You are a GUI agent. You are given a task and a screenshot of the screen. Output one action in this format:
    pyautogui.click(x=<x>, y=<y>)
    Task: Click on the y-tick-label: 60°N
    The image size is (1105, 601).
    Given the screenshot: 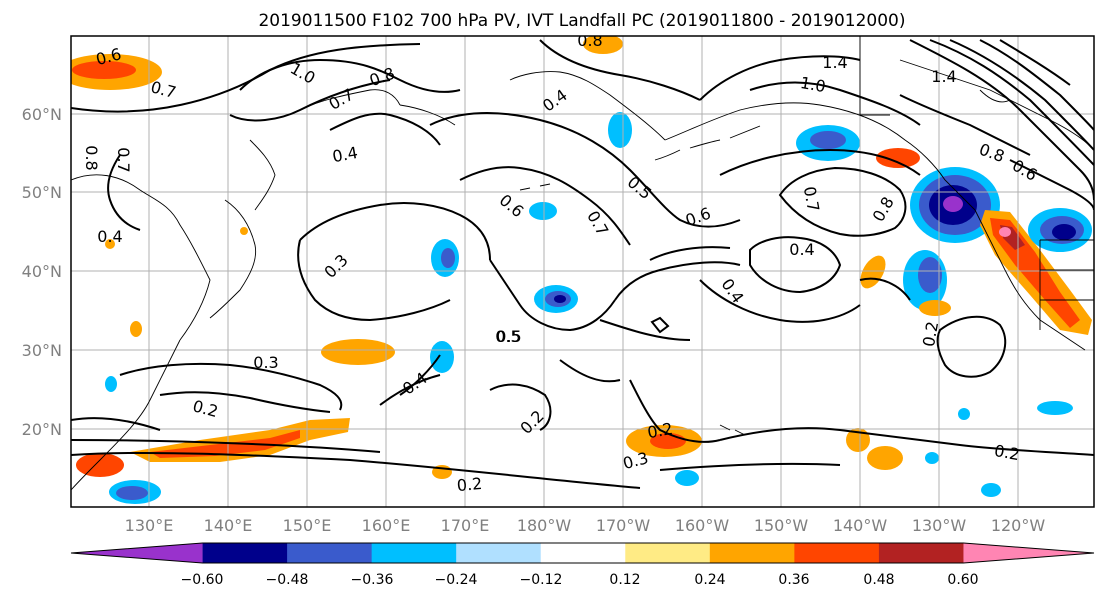 What is the action you would take?
    pyautogui.click(x=42, y=114)
    